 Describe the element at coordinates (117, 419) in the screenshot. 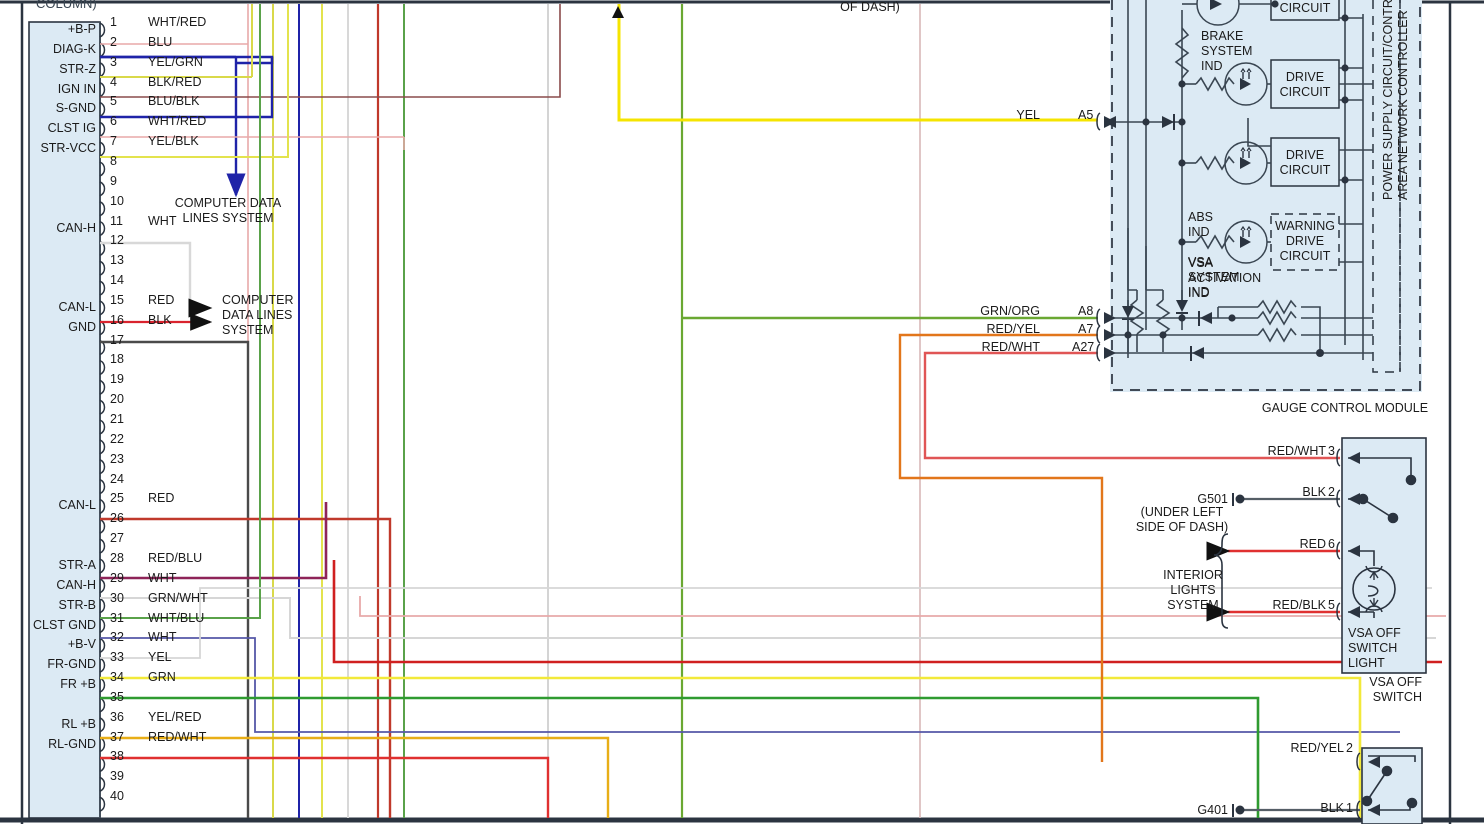

I see `connector-pin-number: 21` at that location.